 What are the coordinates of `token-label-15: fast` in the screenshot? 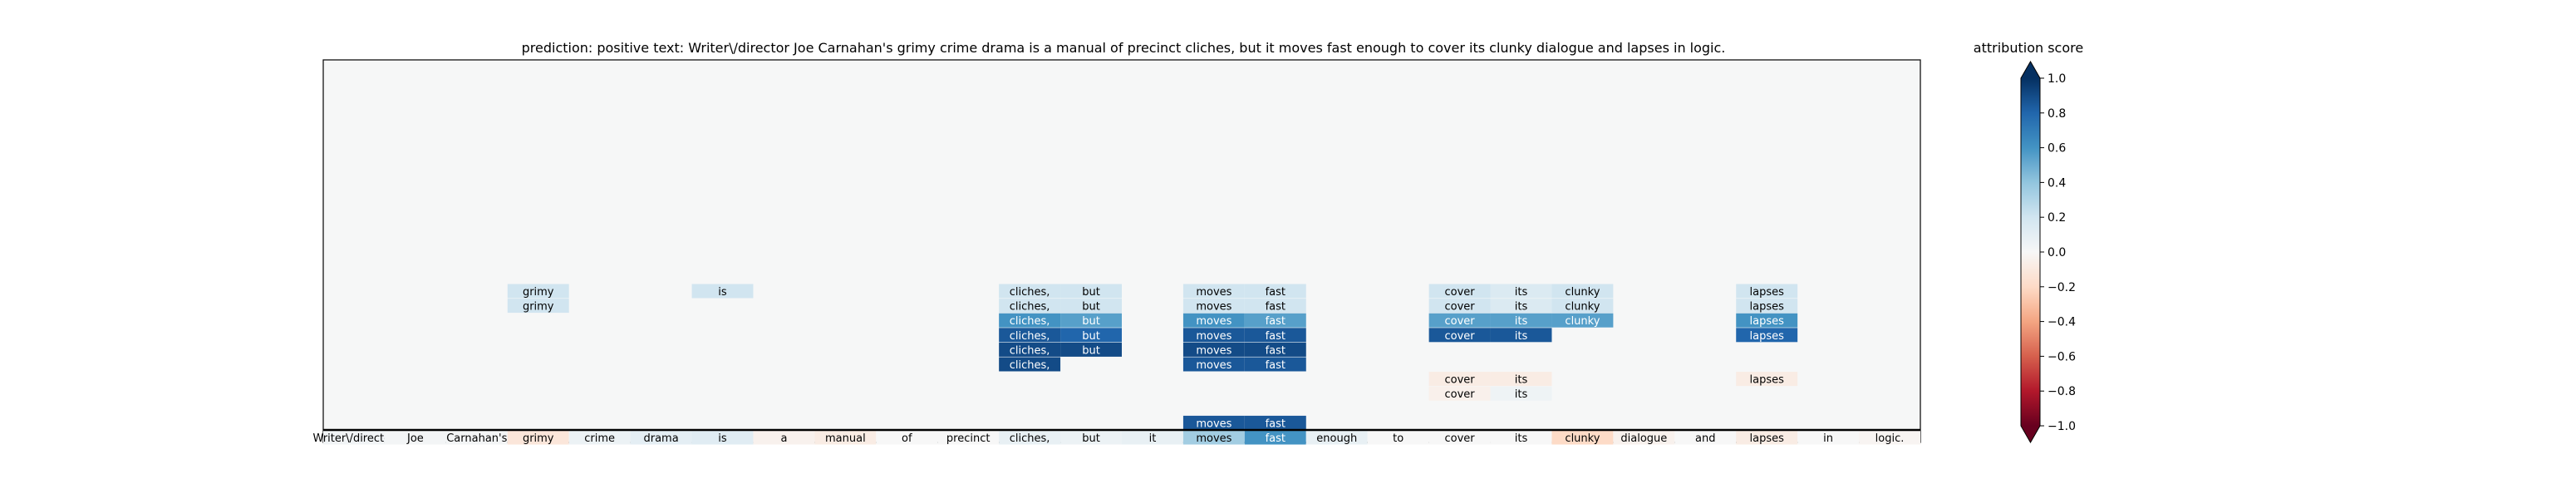 It's located at (1276, 438).